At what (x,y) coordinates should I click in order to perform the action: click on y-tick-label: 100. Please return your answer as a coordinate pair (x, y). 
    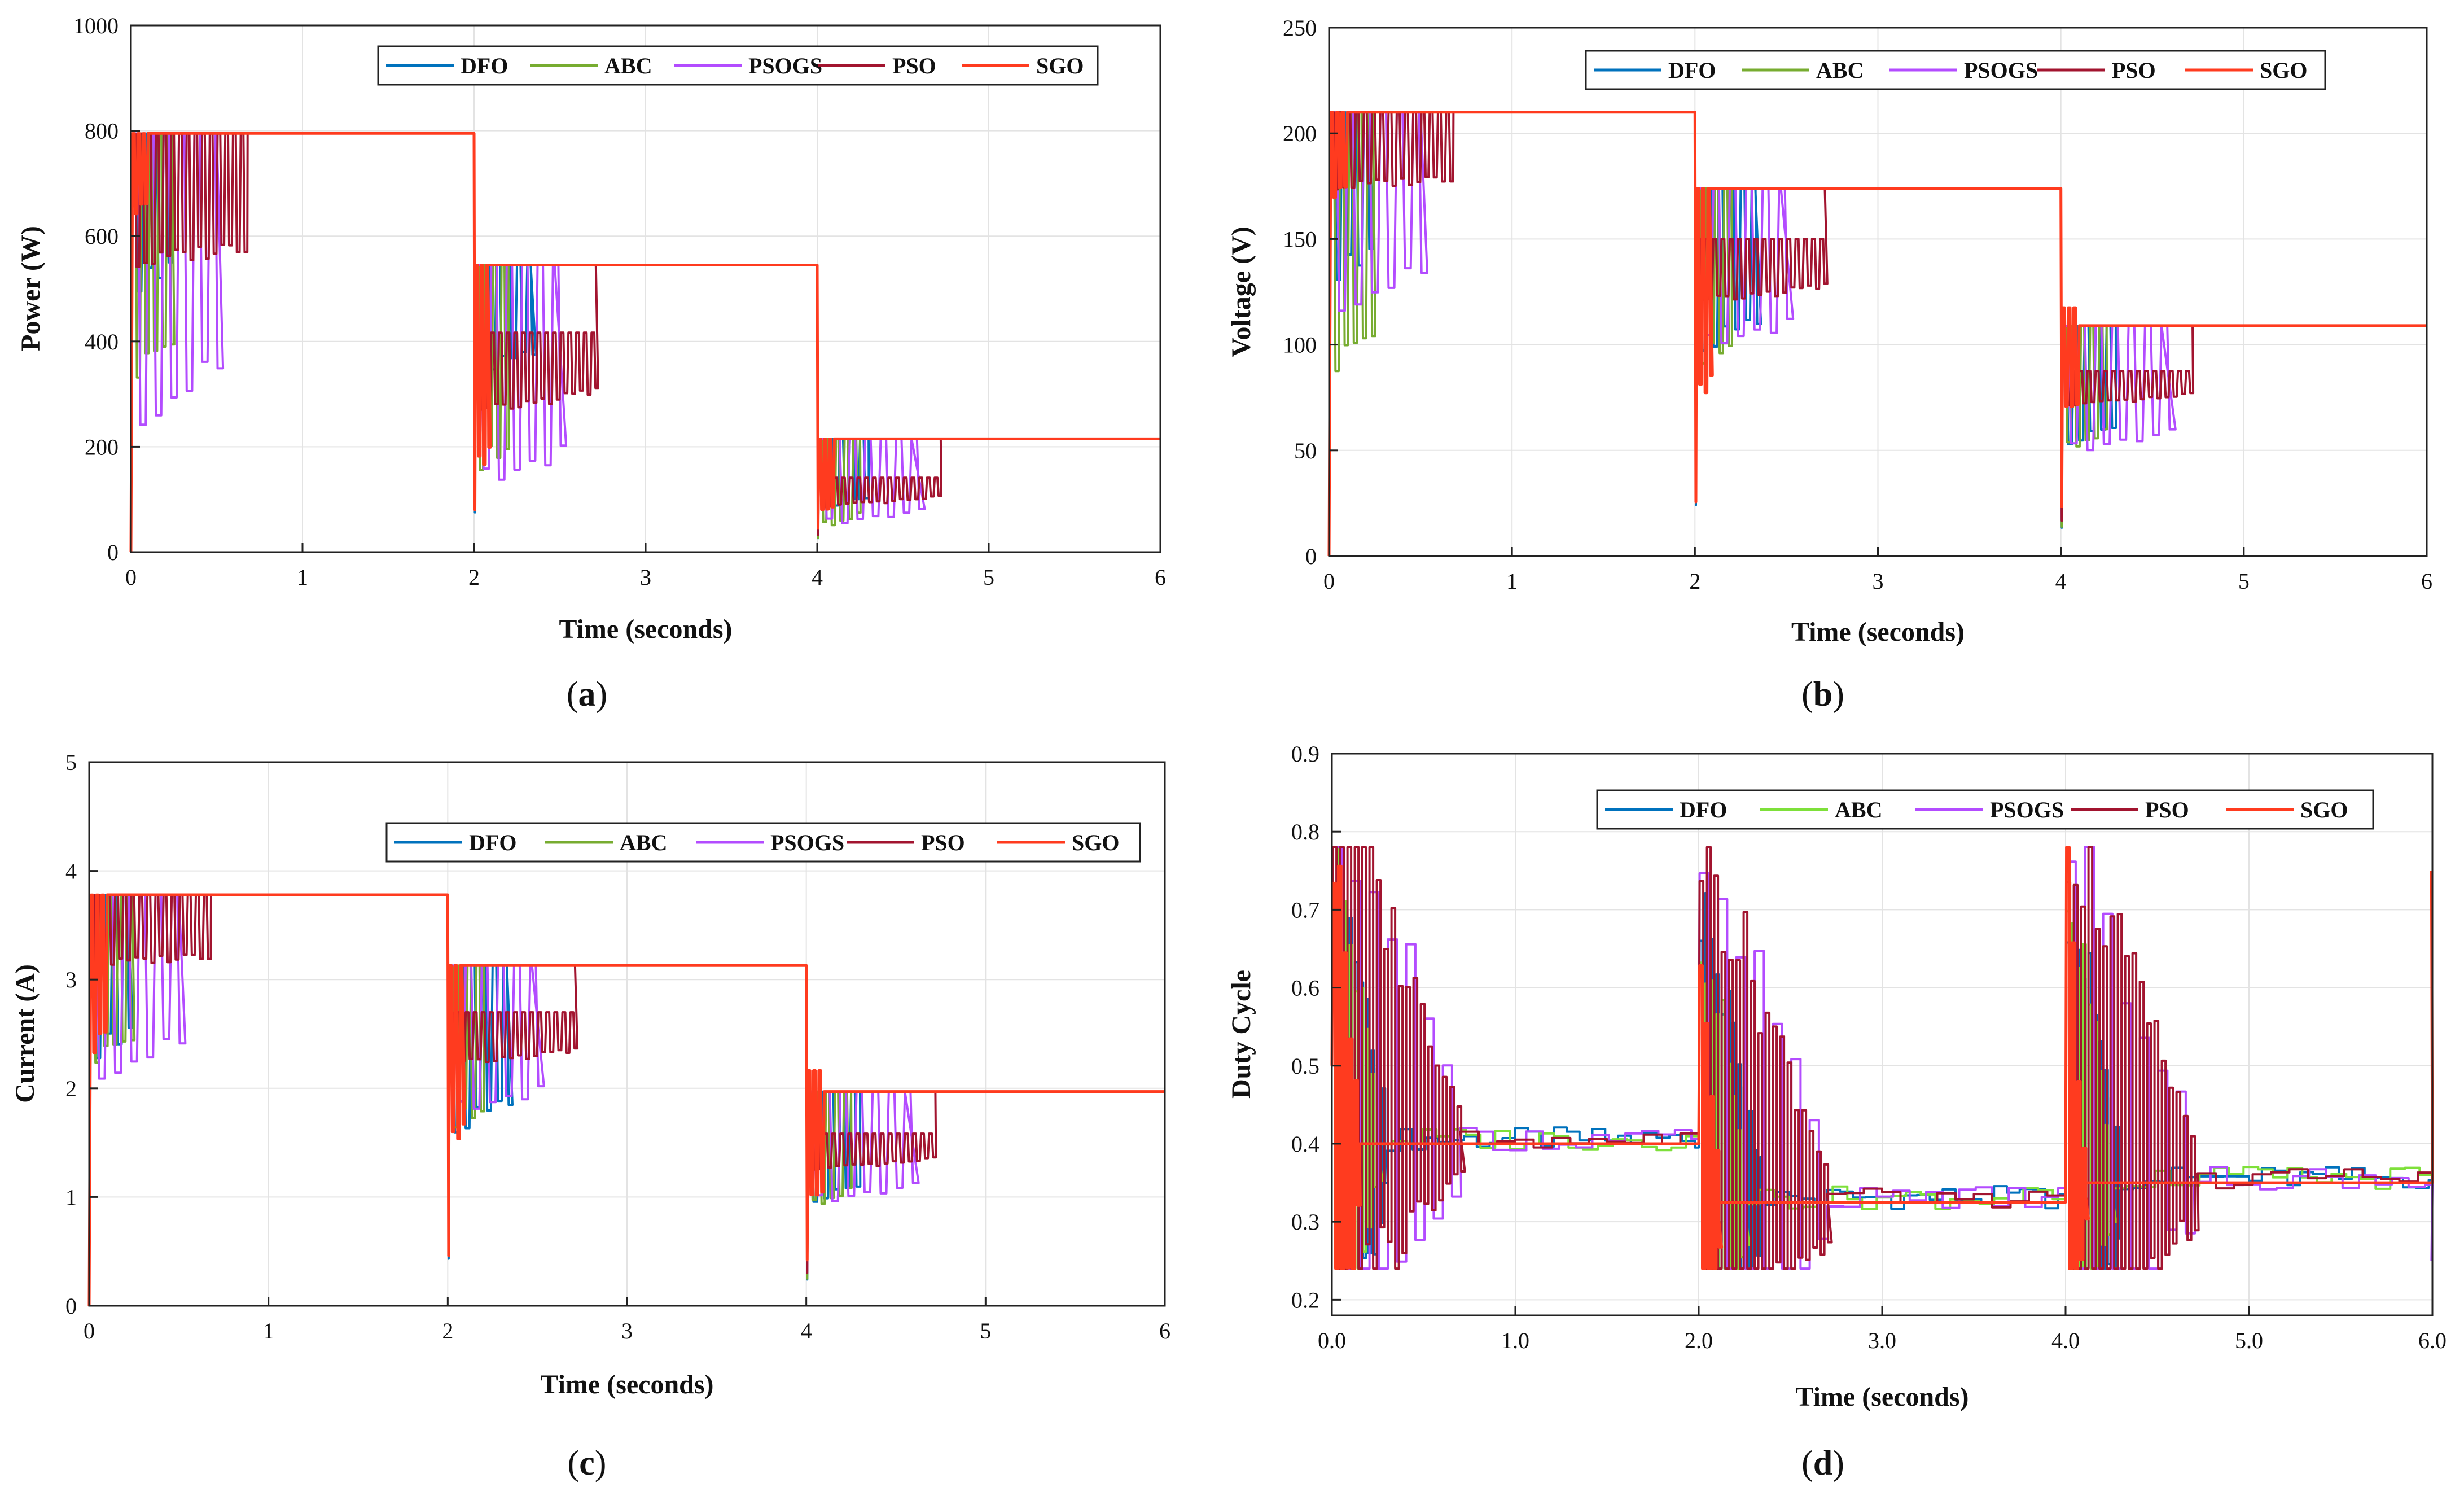
    Looking at the image, I should click on (1300, 345).